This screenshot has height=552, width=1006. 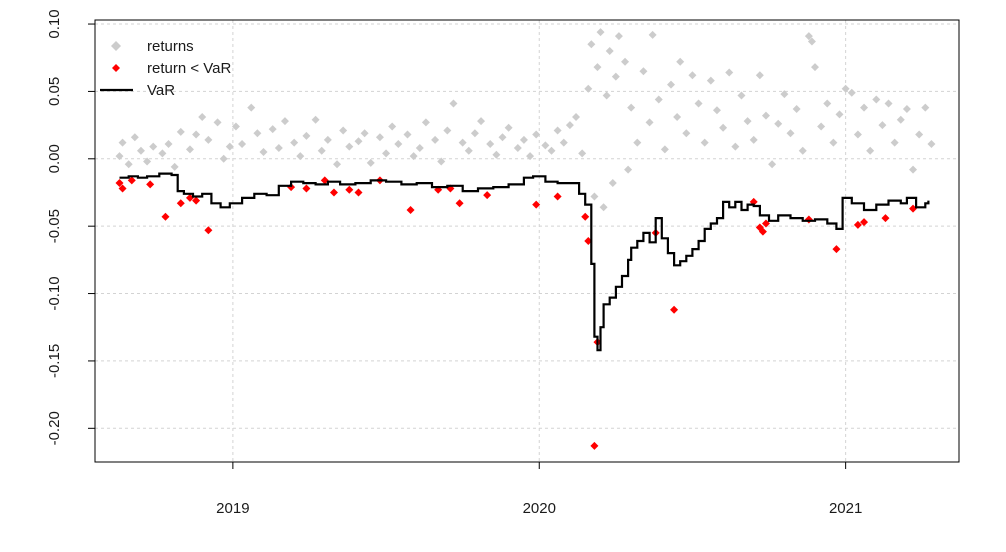 What do you see at coordinates (189, 68) in the screenshot?
I see `legend-label-return-below-var: return < VaR` at bounding box center [189, 68].